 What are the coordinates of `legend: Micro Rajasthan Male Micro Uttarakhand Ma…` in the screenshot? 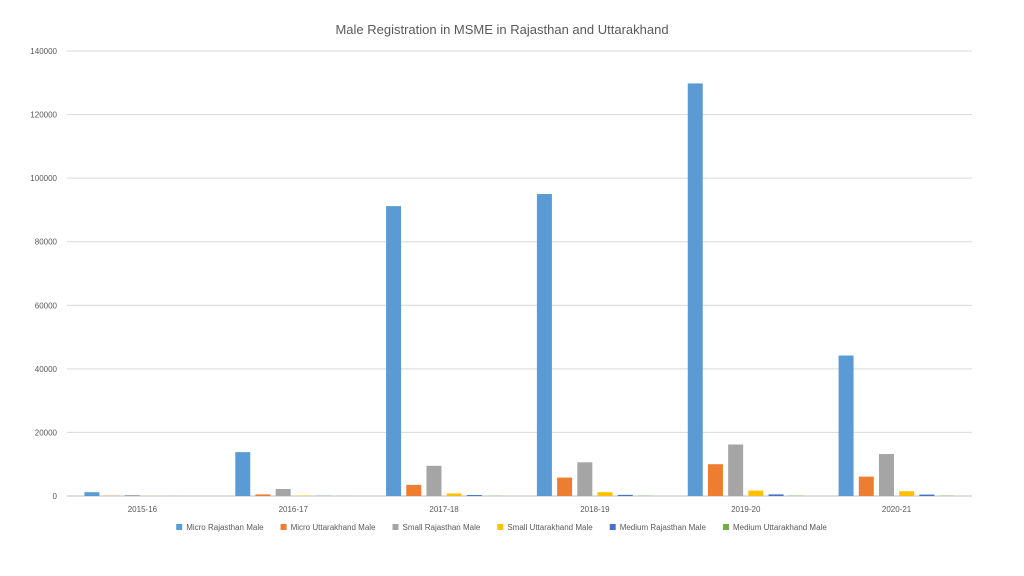 It's located at (501, 527).